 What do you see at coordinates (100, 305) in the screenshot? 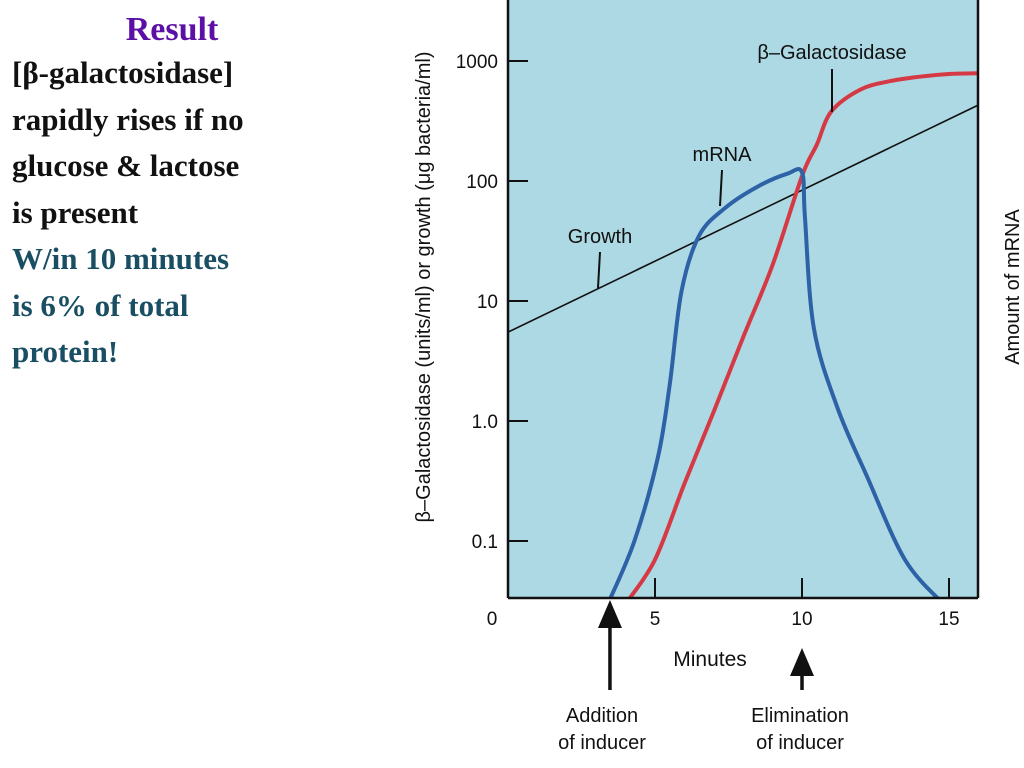
I see `slide-line-6: is 6% of total` at bounding box center [100, 305].